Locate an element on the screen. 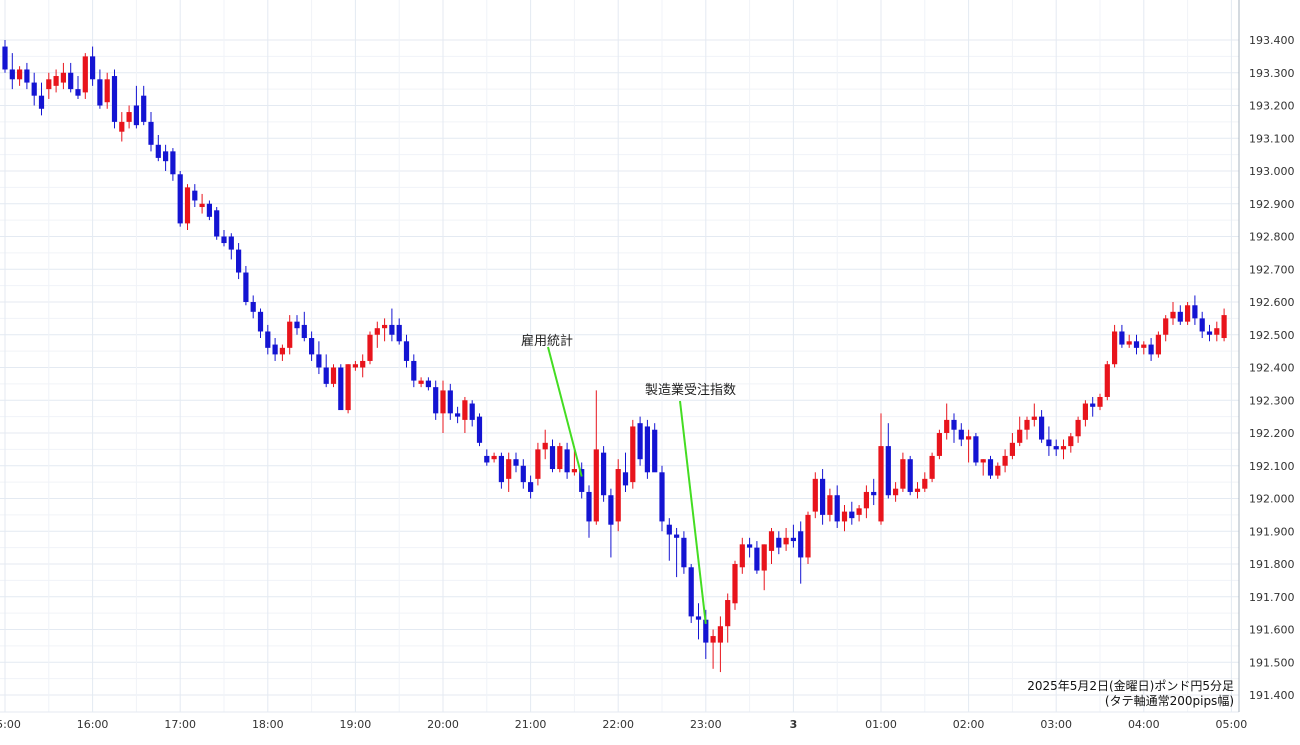  y-tick-label: 191.400 is located at coordinates (1272, 695).